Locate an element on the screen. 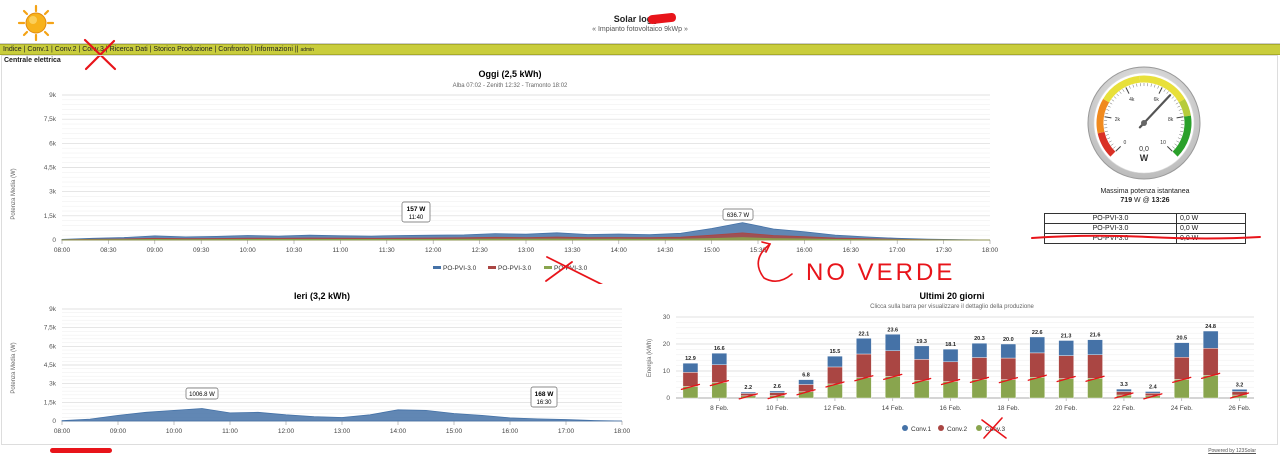 The image size is (1280, 456). bar-total-label: 12.9 is located at coordinates (690, 359).